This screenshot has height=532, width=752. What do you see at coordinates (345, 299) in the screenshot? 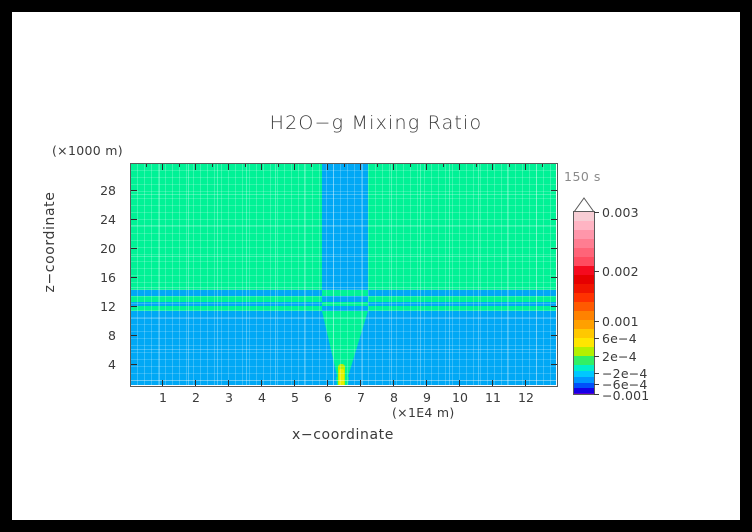
I see `region-column-layer-b` at bounding box center [345, 299].